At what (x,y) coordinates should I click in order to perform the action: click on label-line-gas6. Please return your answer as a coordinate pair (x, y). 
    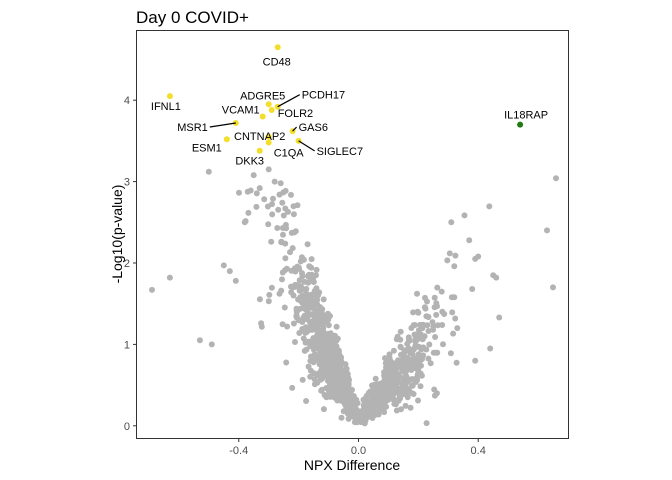
    Looking at the image, I should click on (295, 129).